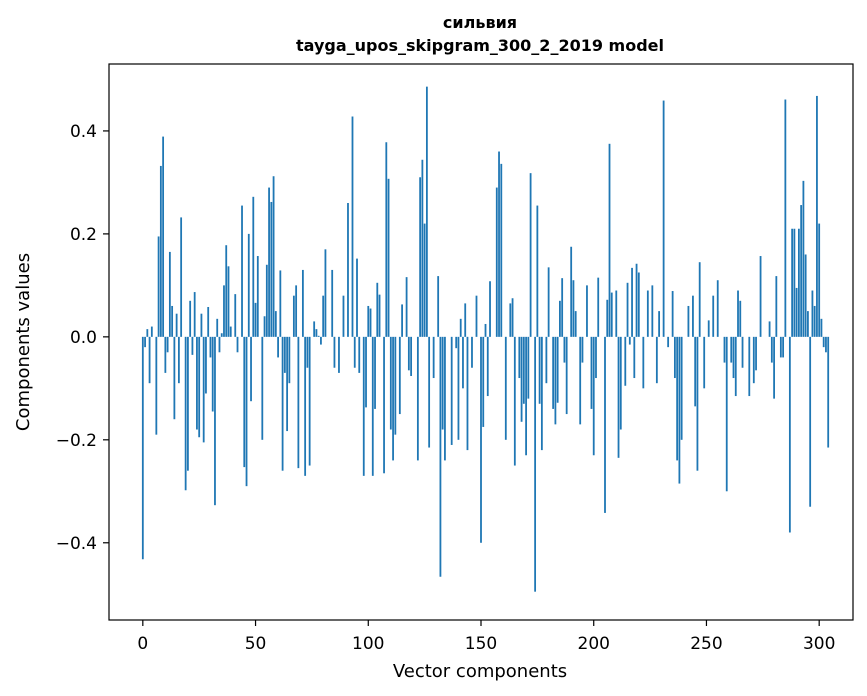 This screenshot has width=867, height=696. Describe the element at coordinates (594, 644) in the screenshot. I see `x-tick-label: 200` at that location.